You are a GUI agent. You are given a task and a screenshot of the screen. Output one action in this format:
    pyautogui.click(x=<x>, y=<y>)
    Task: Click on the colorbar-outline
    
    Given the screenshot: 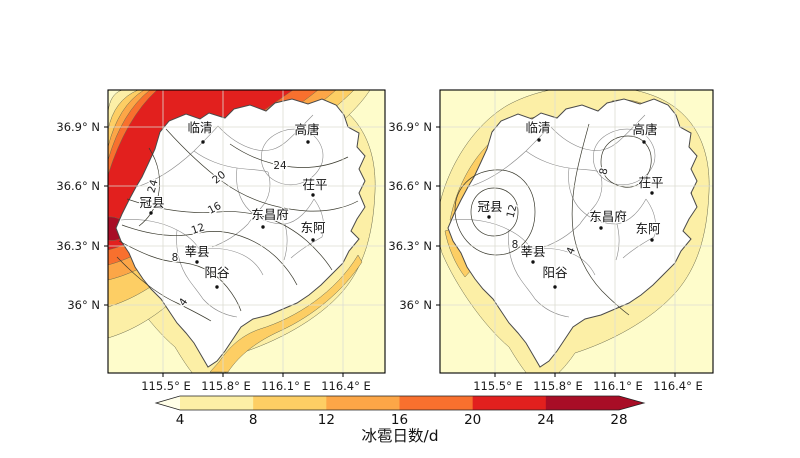 What is the action you would take?
    pyautogui.click(x=400, y=403)
    